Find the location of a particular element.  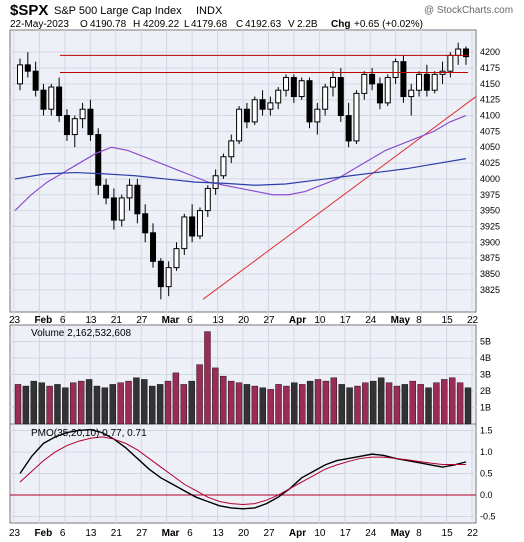

pmo-tick-label: 0.0 is located at coordinates (486, 495).